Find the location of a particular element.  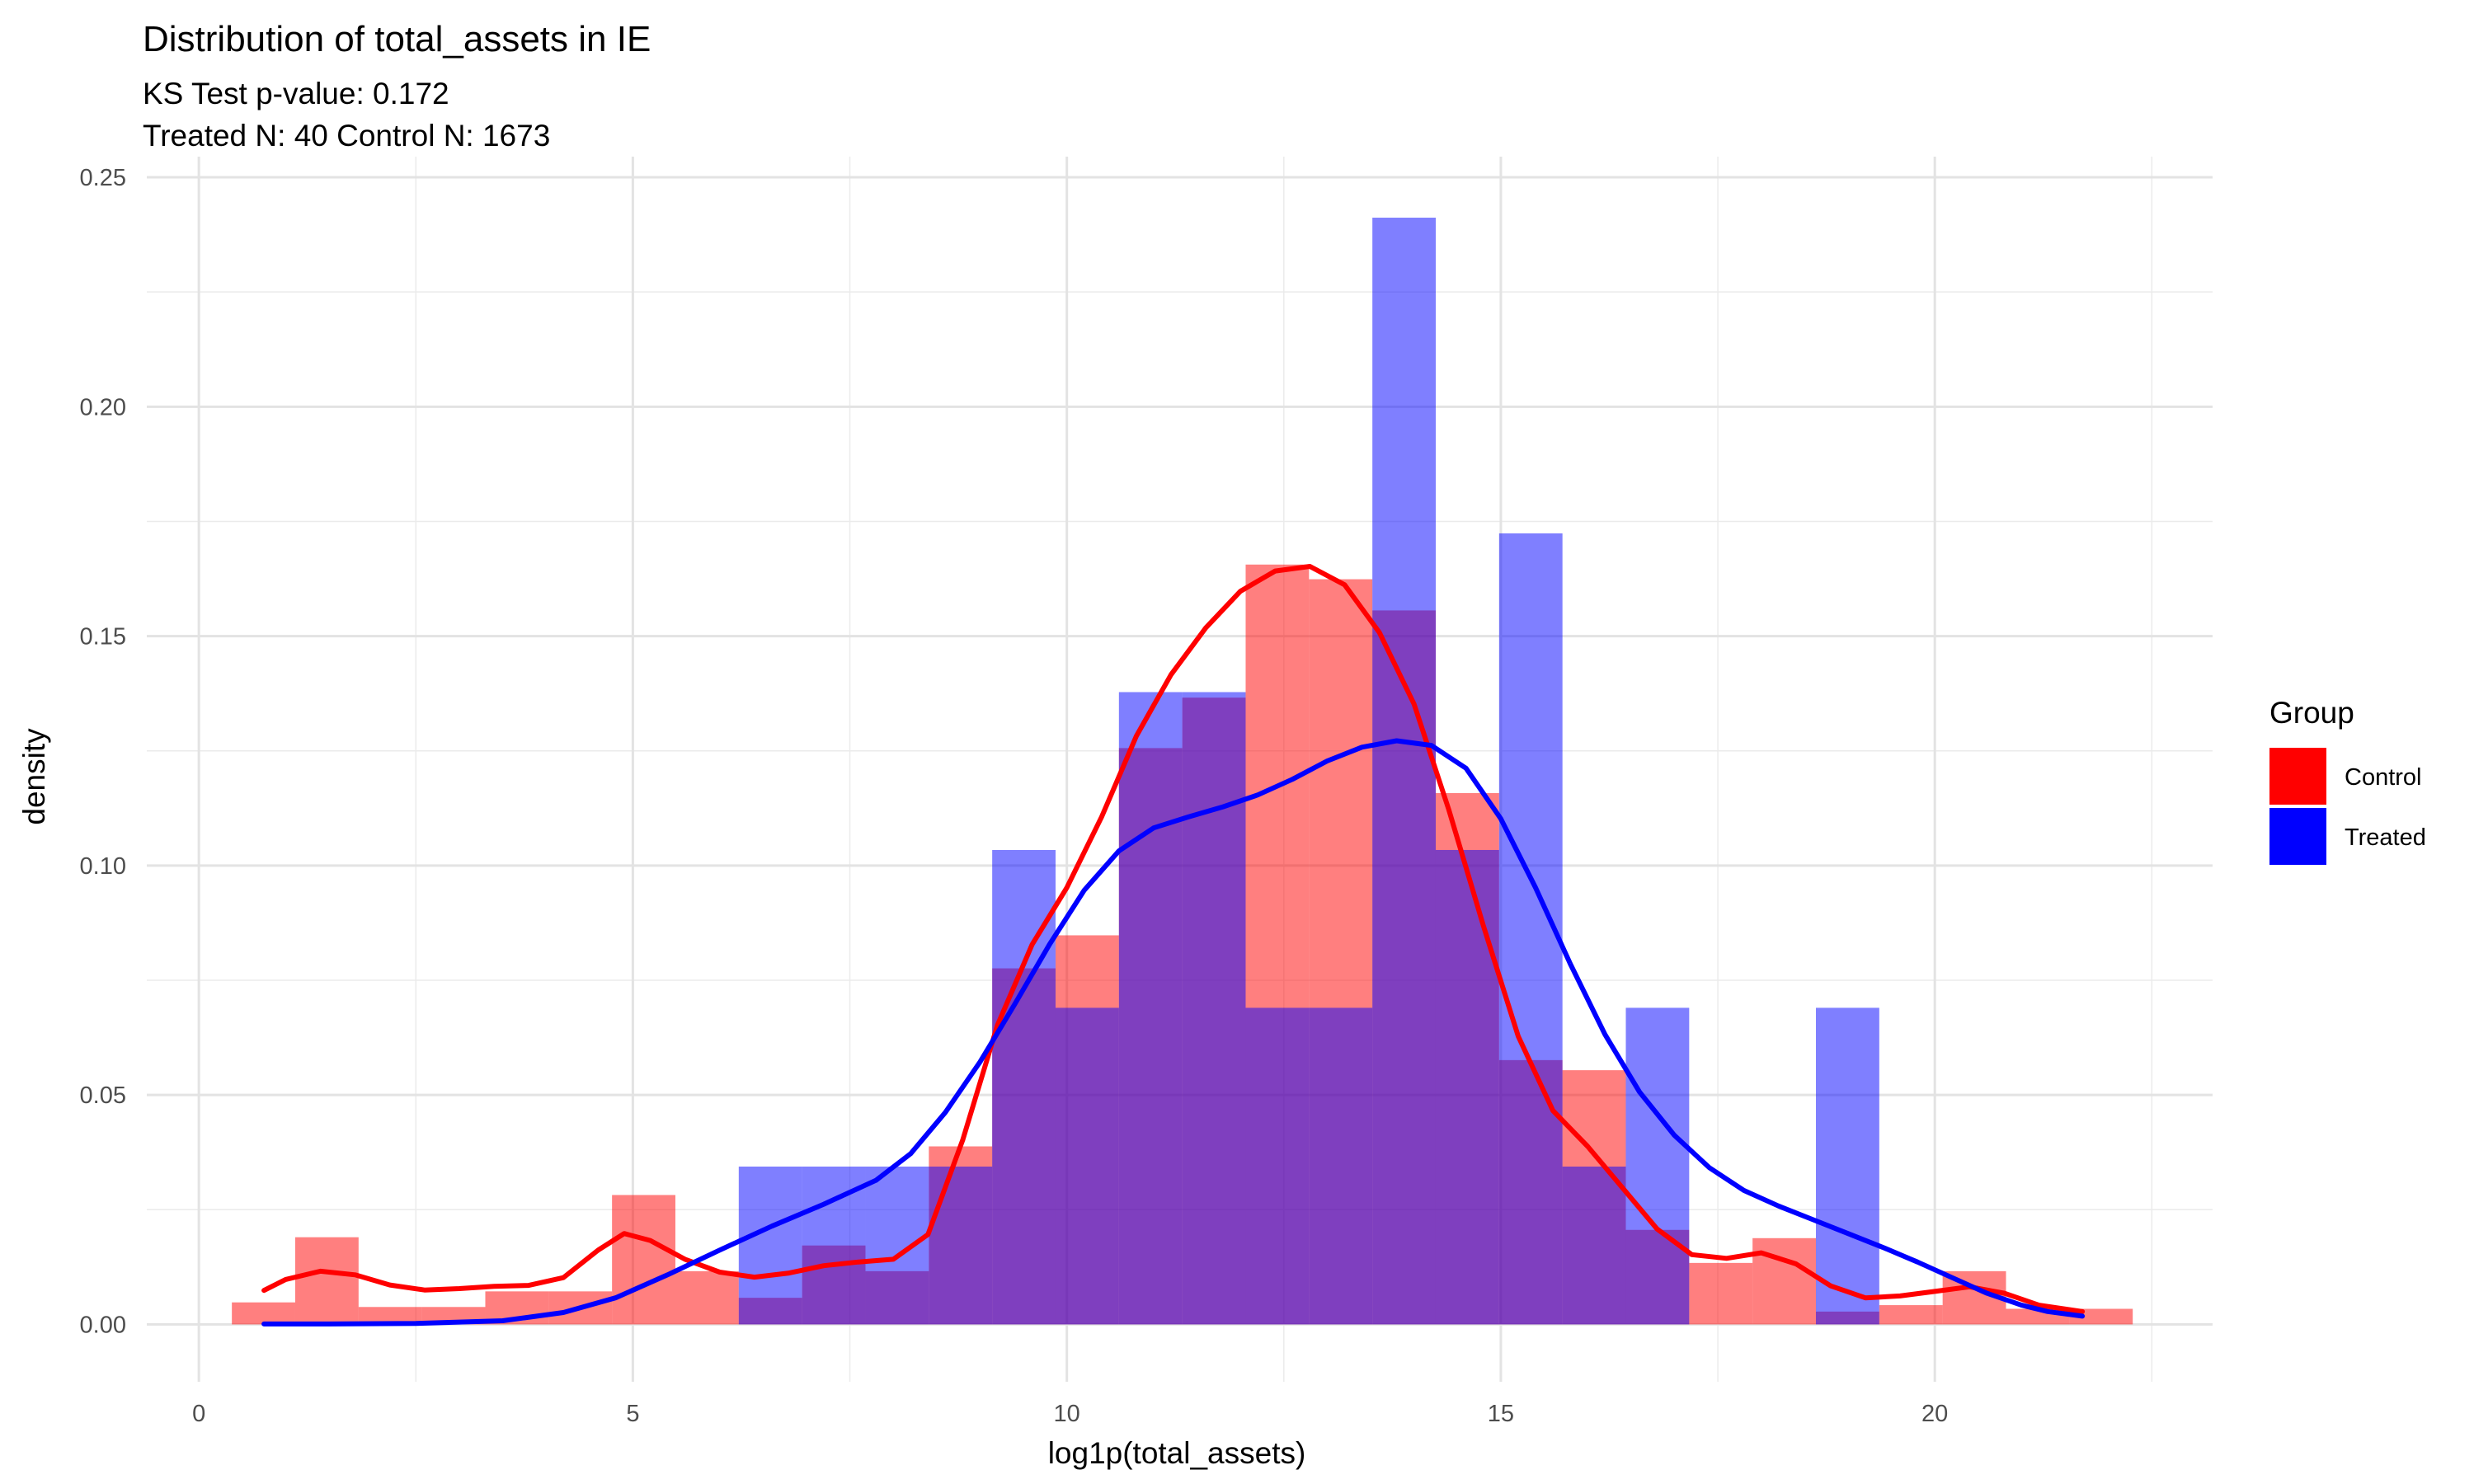

y-axis-ticks: 0.00 0.05 0.10 0.15 0.20 0.25 is located at coordinates (103, 751).